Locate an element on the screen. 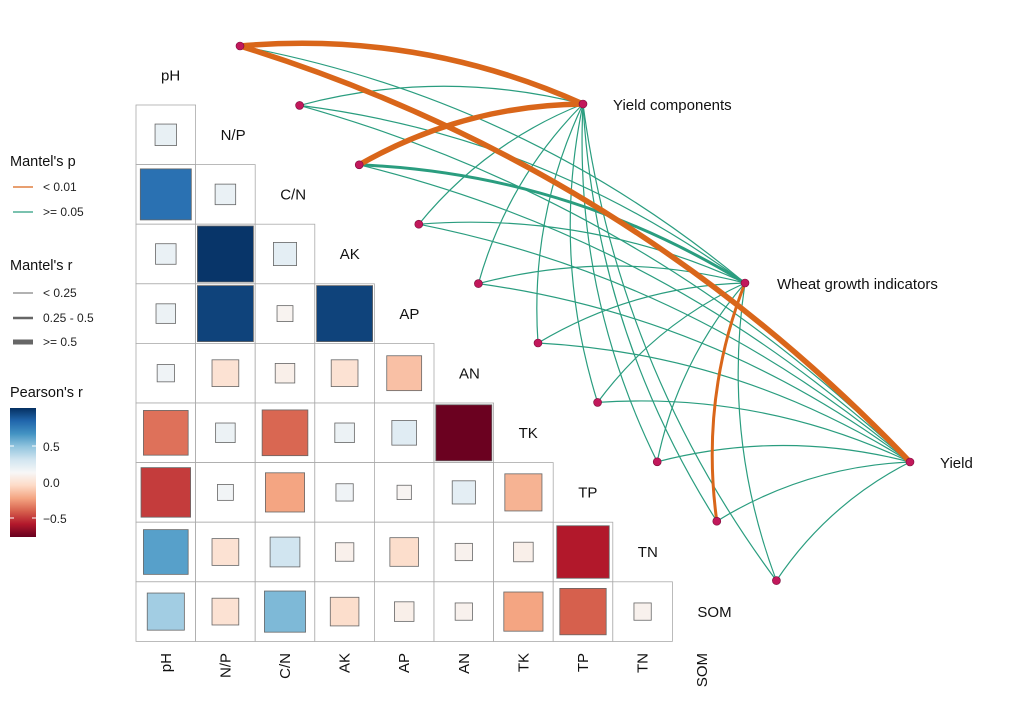  axis-label-pH: pH is located at coordinates (166, 662).